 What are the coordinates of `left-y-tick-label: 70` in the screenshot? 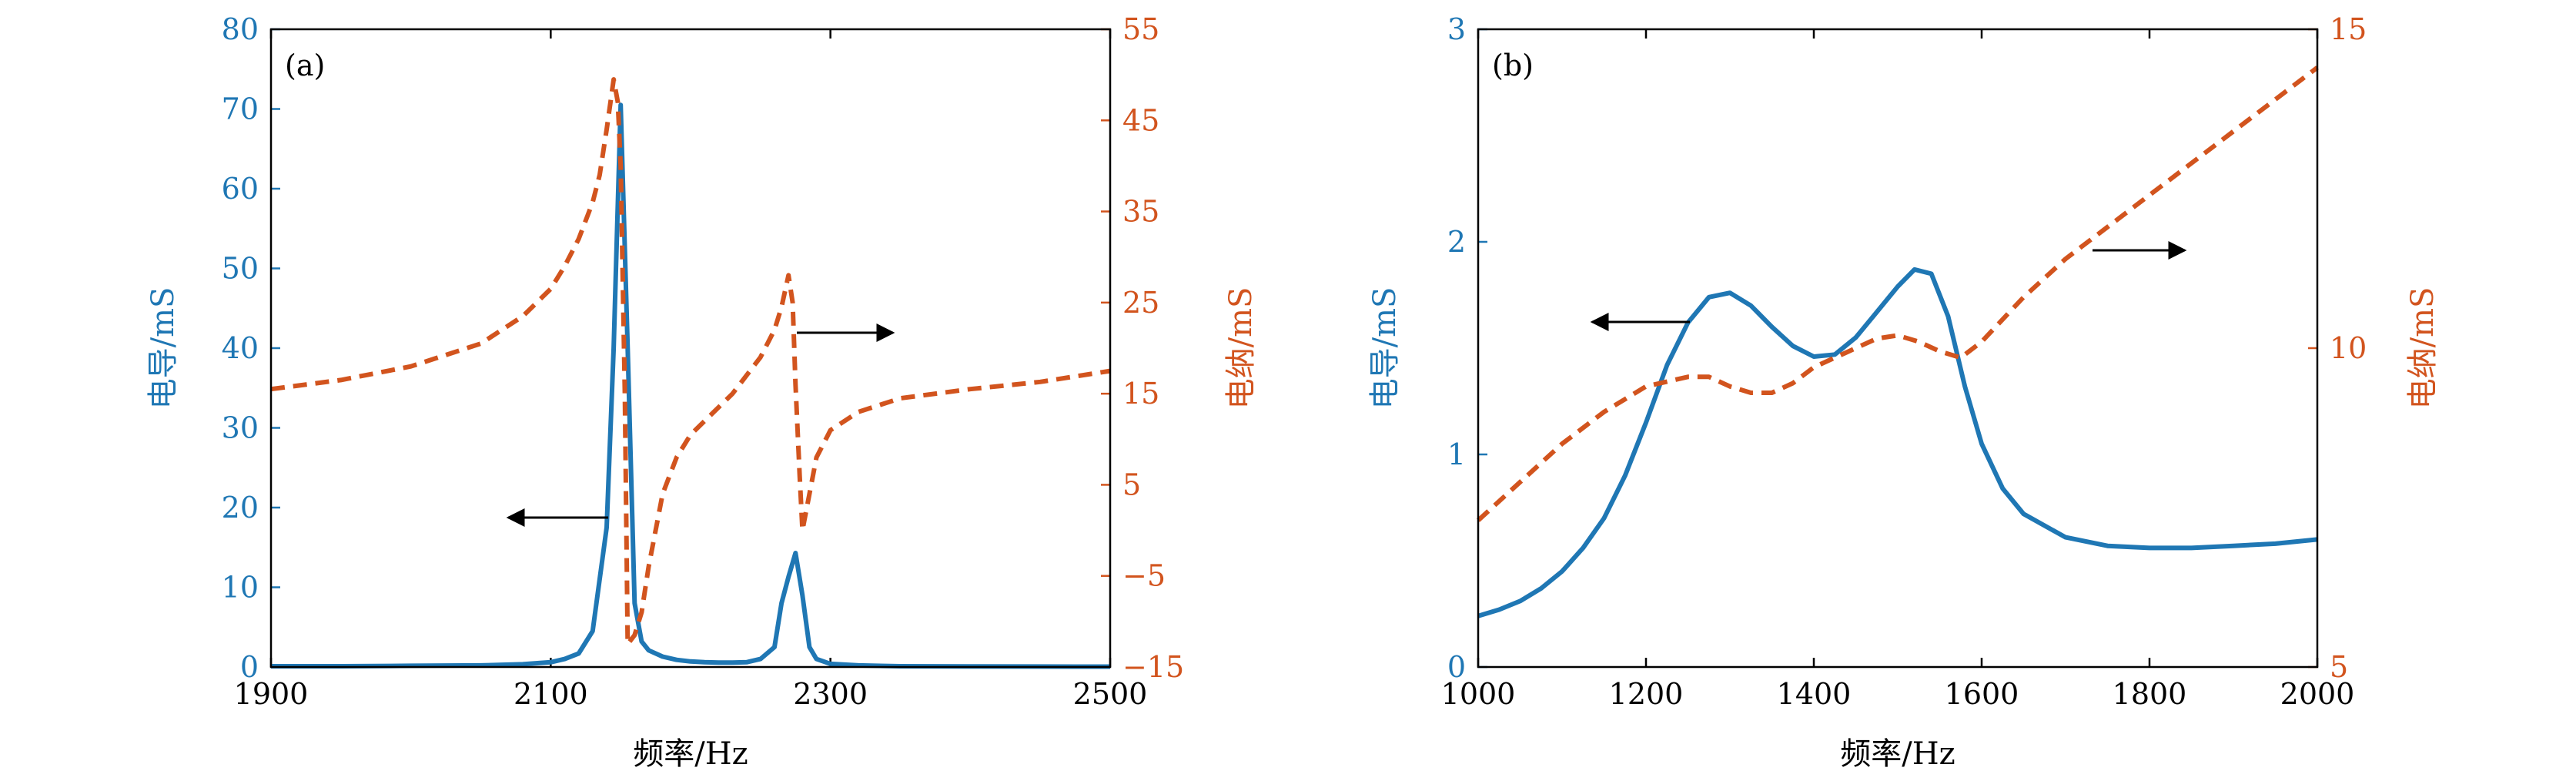 It's located at (240, 109).